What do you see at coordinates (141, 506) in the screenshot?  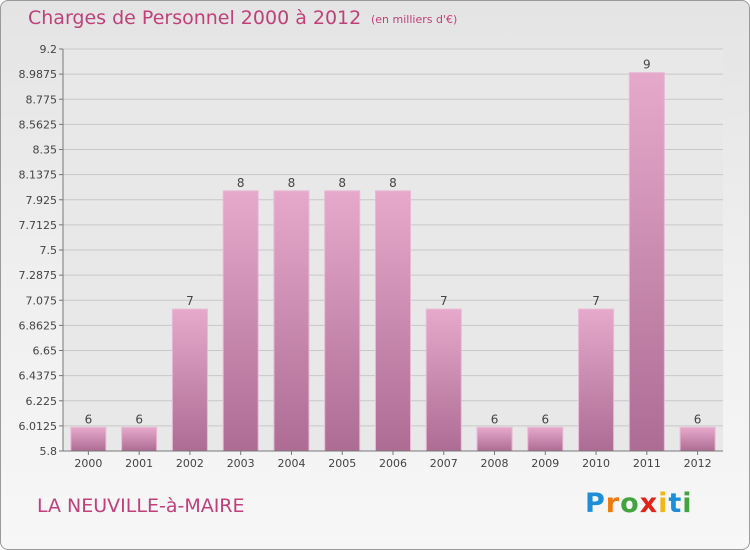 I see `commune-name: LA NEUVILLE-à-MAIRE` at bounding box center [141, 506].